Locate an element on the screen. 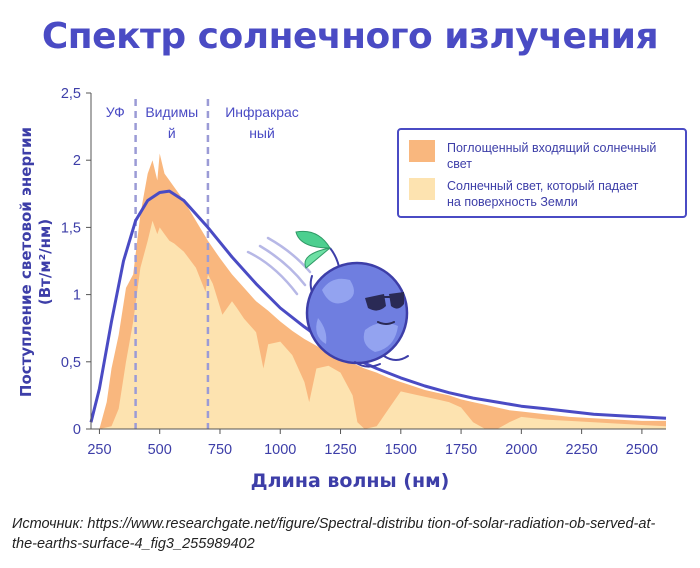 The height and width of the screenshot is (568, 700). legend-item-absorbed: Поглощенный входящий солнечный свет is located at coordinates (543, 156).